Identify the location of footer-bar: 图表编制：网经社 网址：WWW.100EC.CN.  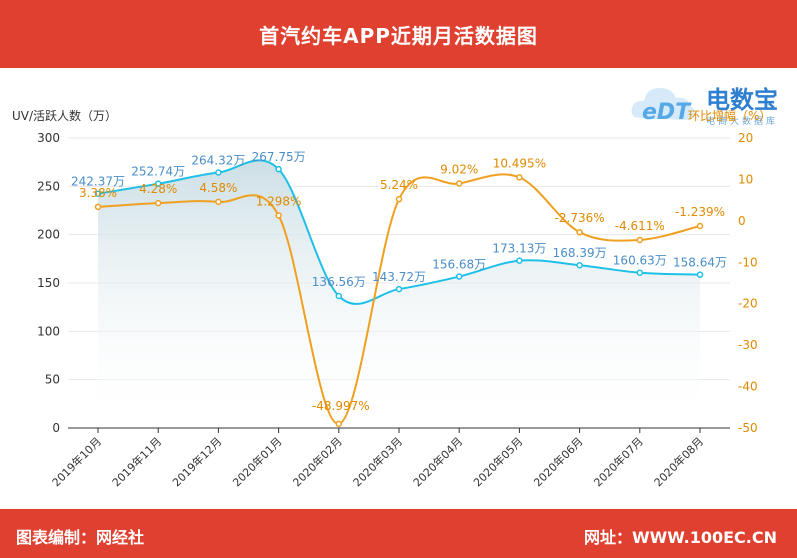
(398, 533).